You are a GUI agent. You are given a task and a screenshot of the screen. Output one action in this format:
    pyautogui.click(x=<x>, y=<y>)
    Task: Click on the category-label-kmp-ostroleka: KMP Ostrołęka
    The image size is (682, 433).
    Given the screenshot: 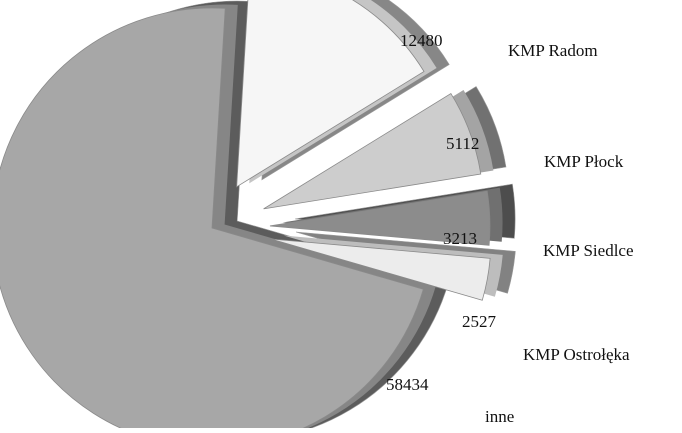 What is the action you would take?
    pyautogui.click(x=576, y=354)
    